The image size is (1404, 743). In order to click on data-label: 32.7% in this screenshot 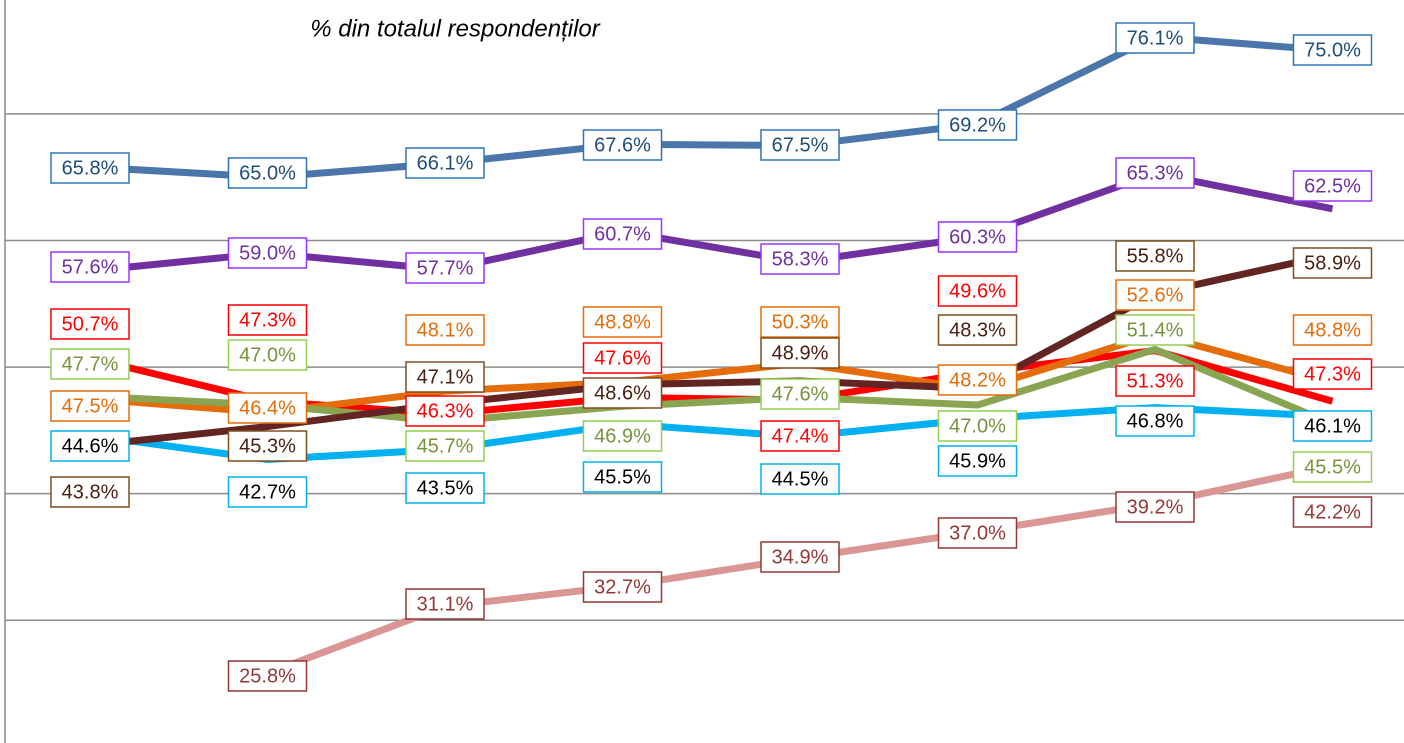, I will do `click(622, 587)`.